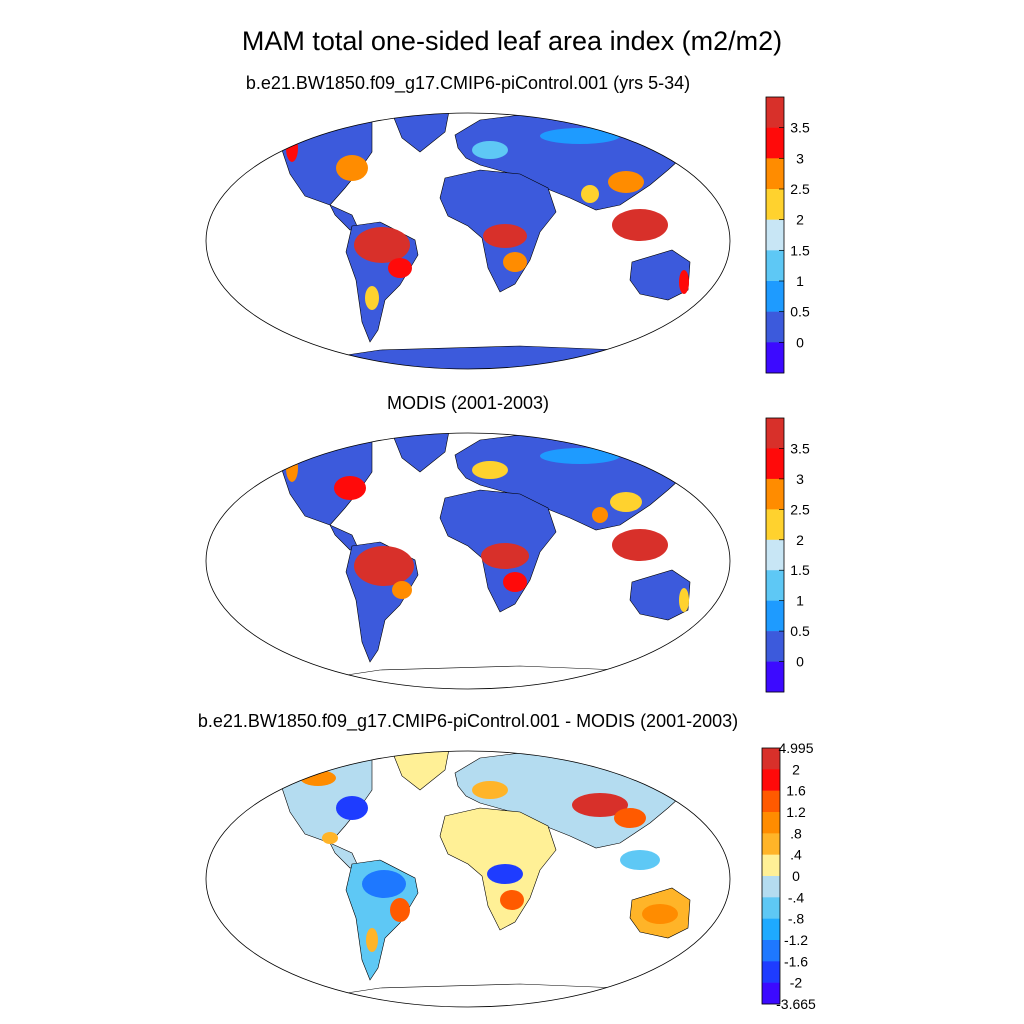 Image resolution: width=1024 pixels, height=1024 pixels. Describe the element at coordinates (505, 357) in the screenshot. I see `land-antarctica` at that location.